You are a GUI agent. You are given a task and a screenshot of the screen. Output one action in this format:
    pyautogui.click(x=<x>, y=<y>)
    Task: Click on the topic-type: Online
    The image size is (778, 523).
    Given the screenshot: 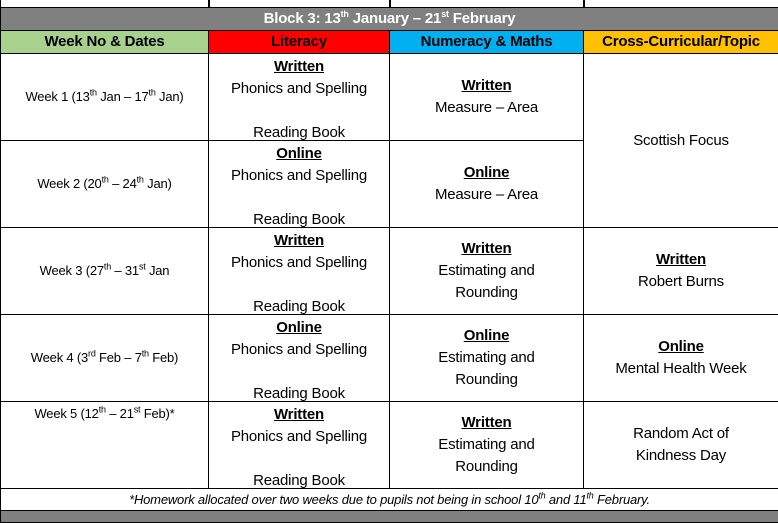 What is the action you would take?
    pyautogui.click(x=681, y=346)
    